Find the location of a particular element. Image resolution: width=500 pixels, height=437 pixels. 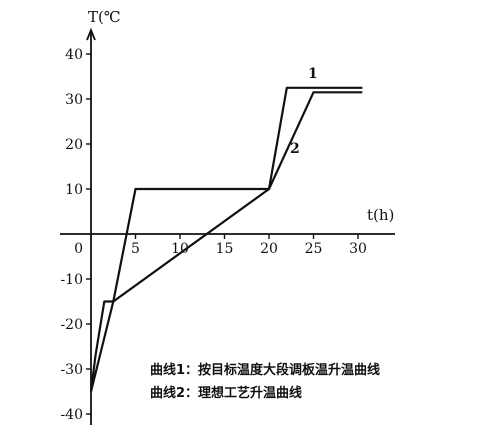

y-tick-label: 10 is located at coordinates (74, 190).